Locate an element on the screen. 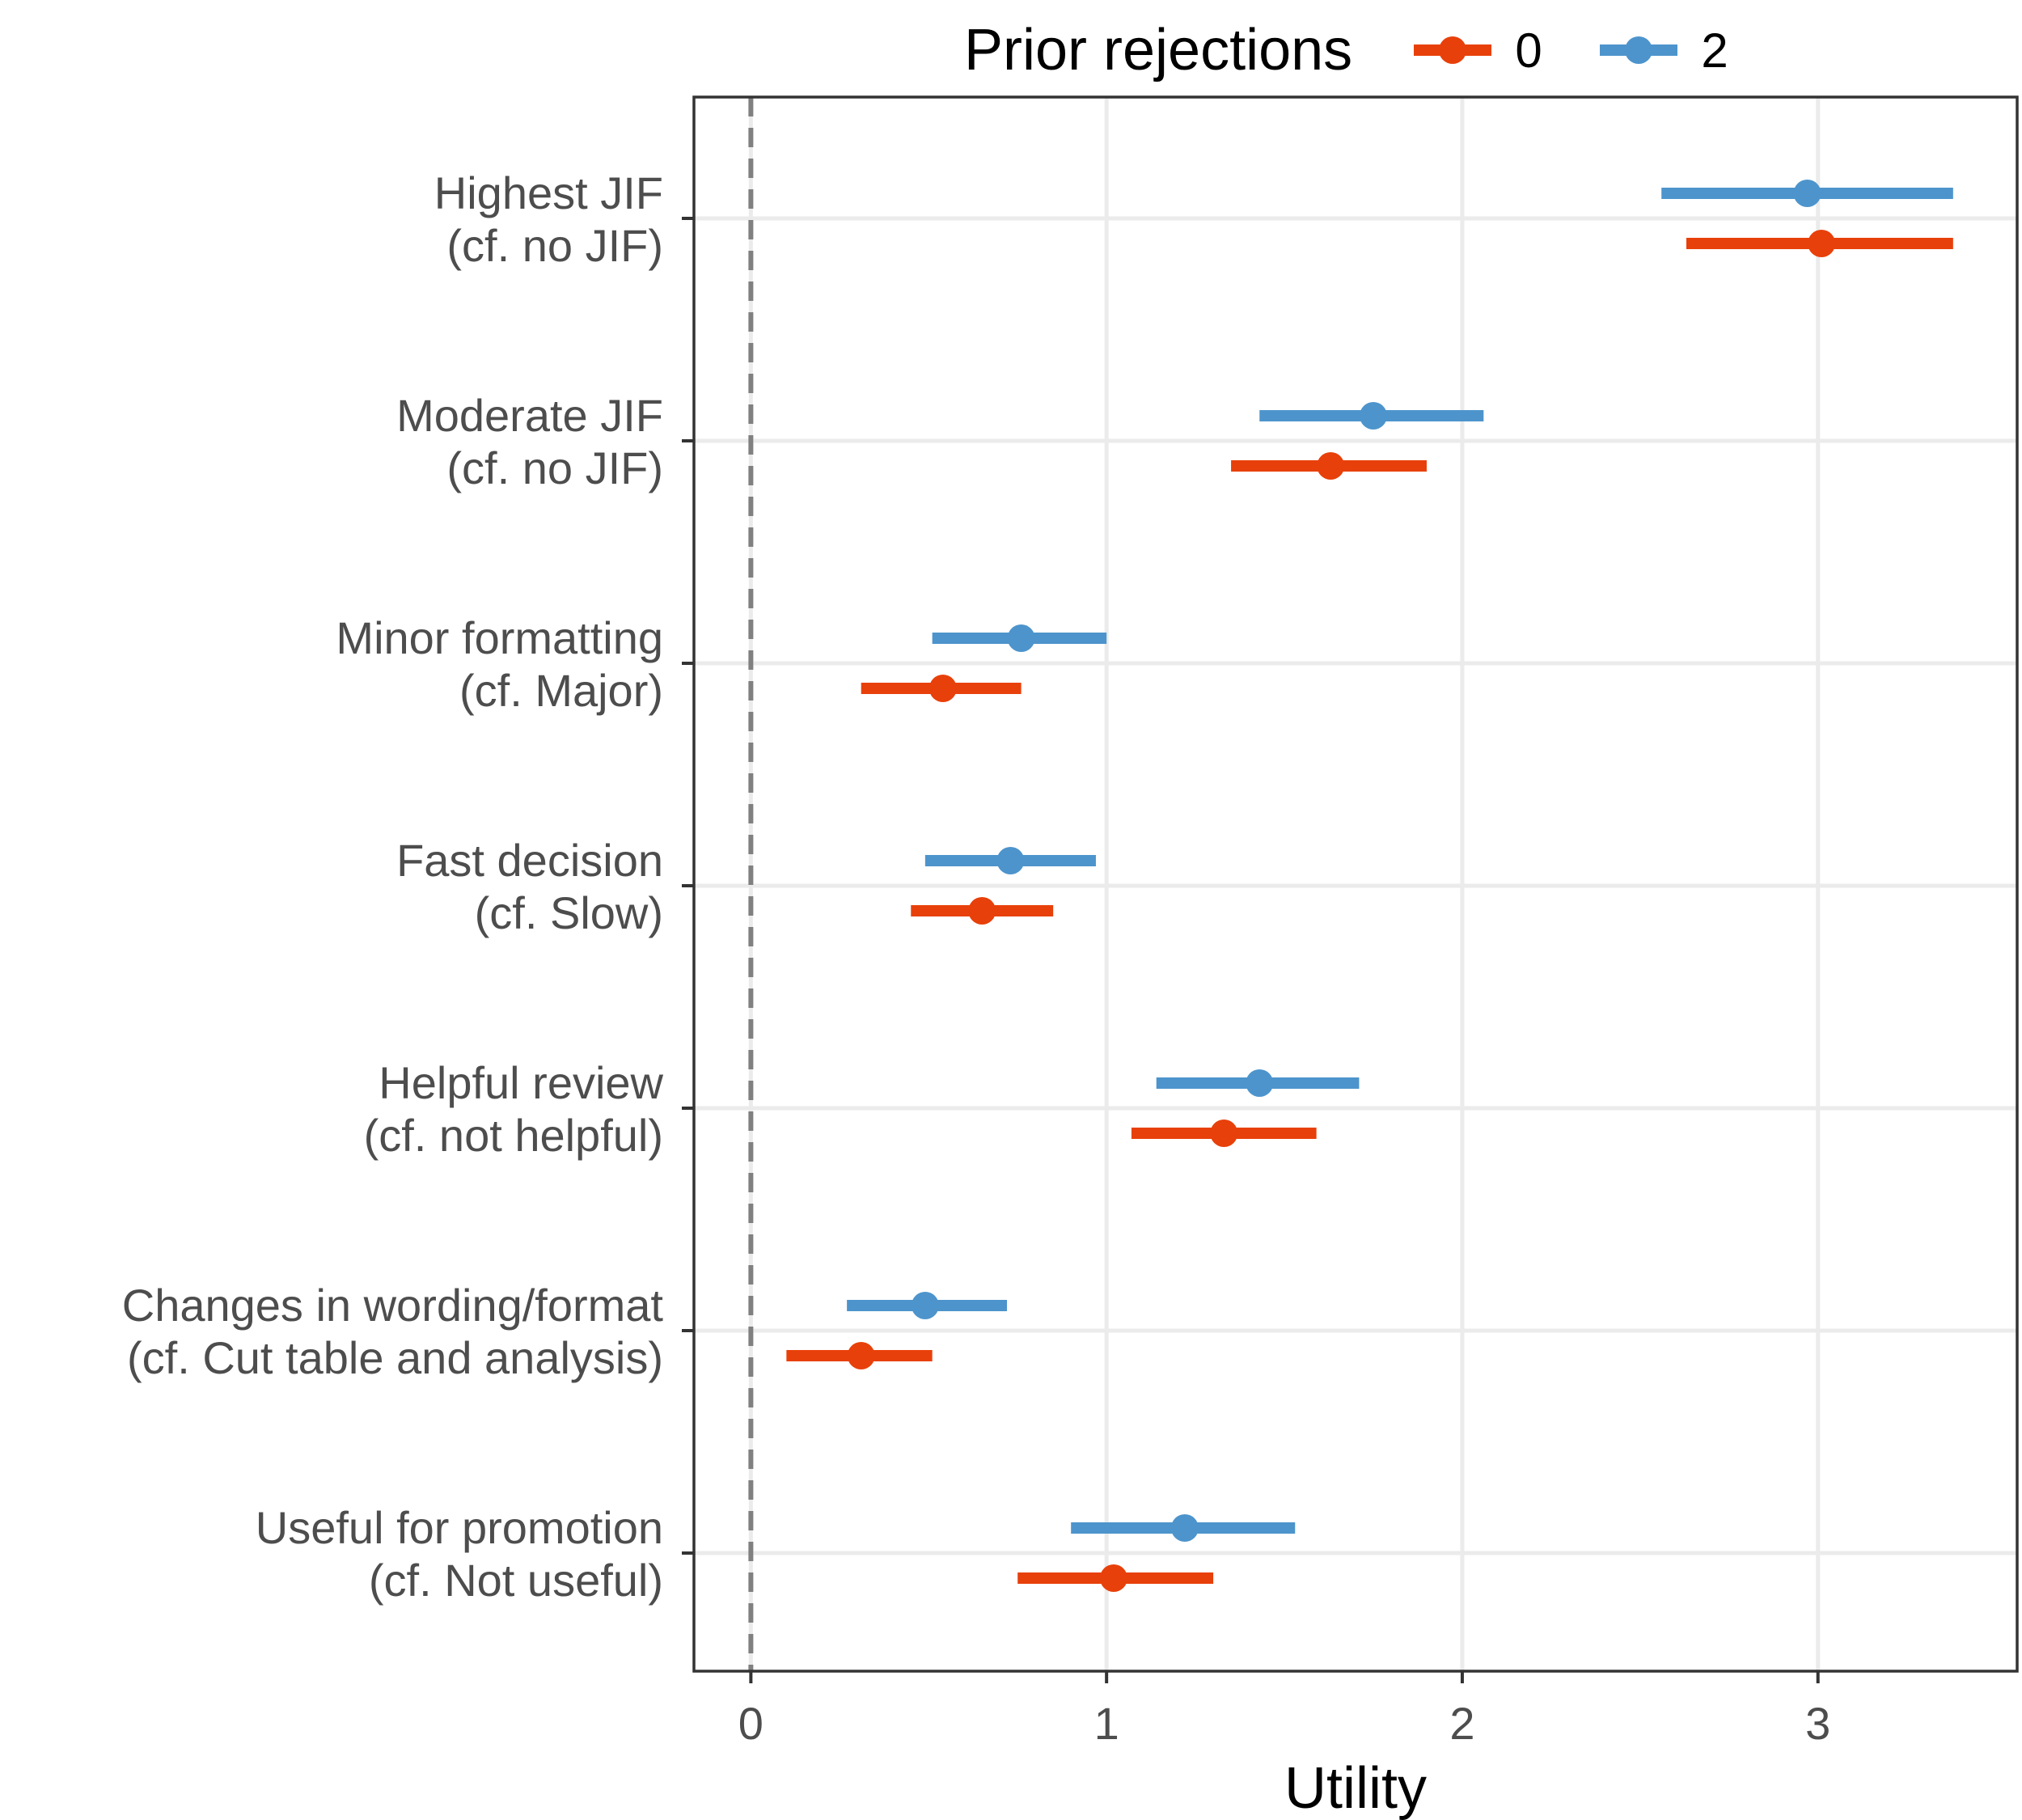 This screenshot has width=2022, height=1820. legend-key-0: 0 is located at coordinates (1478, 50).